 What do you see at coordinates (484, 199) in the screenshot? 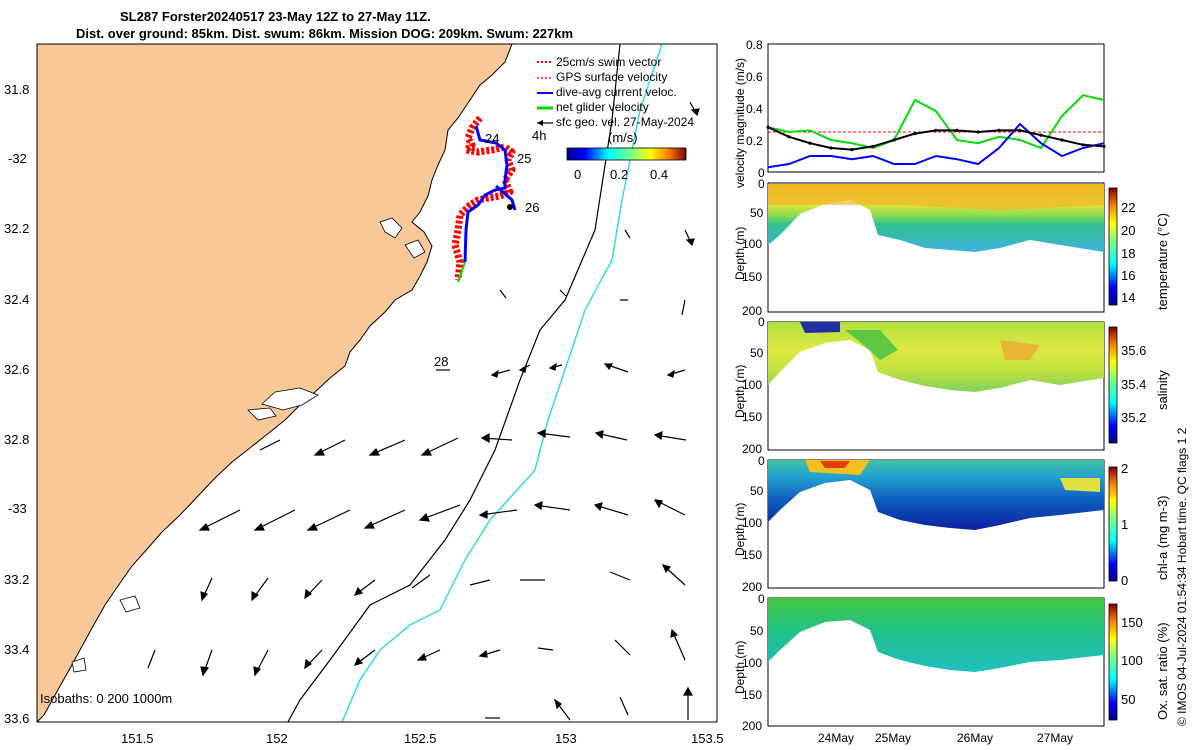
I see `glider-track` at bounding box center [484, 199].